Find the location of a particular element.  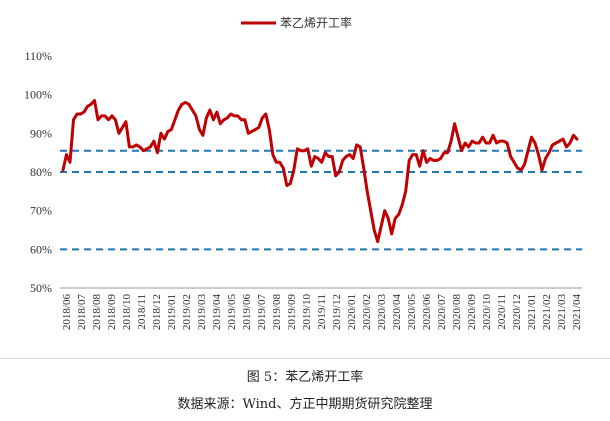

x-tick-label: 2019/09 is located at coordinates (292, 312).